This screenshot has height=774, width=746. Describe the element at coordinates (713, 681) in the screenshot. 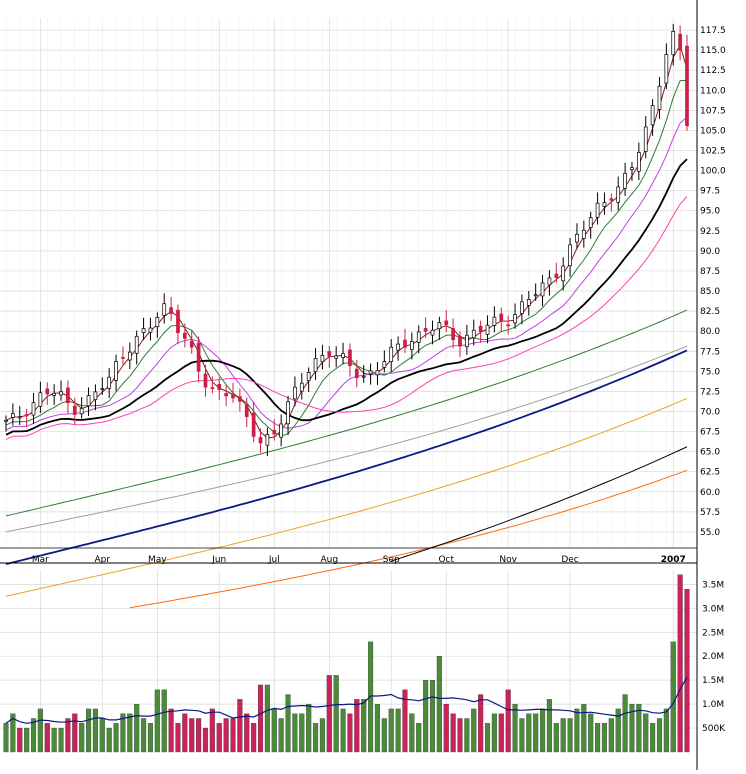

I see `volume-tick-label: 1.5M` at that location.